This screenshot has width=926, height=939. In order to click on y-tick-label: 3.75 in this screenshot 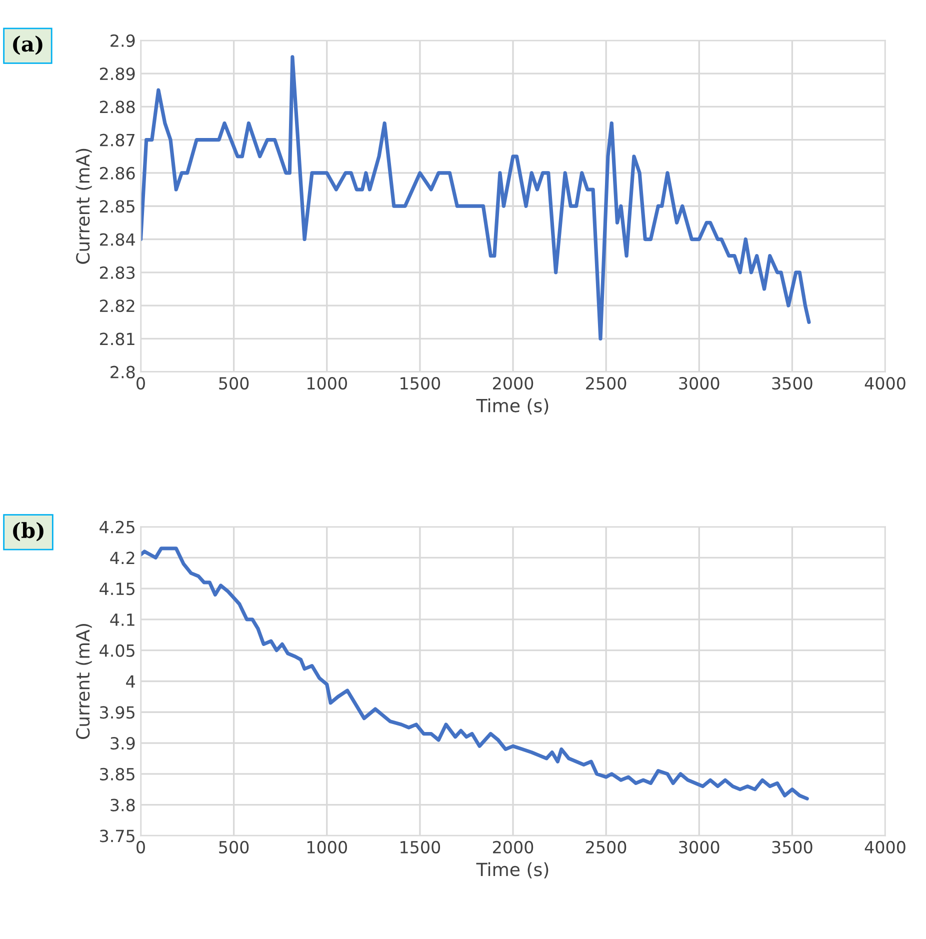, I will do `click(117, 836)`.